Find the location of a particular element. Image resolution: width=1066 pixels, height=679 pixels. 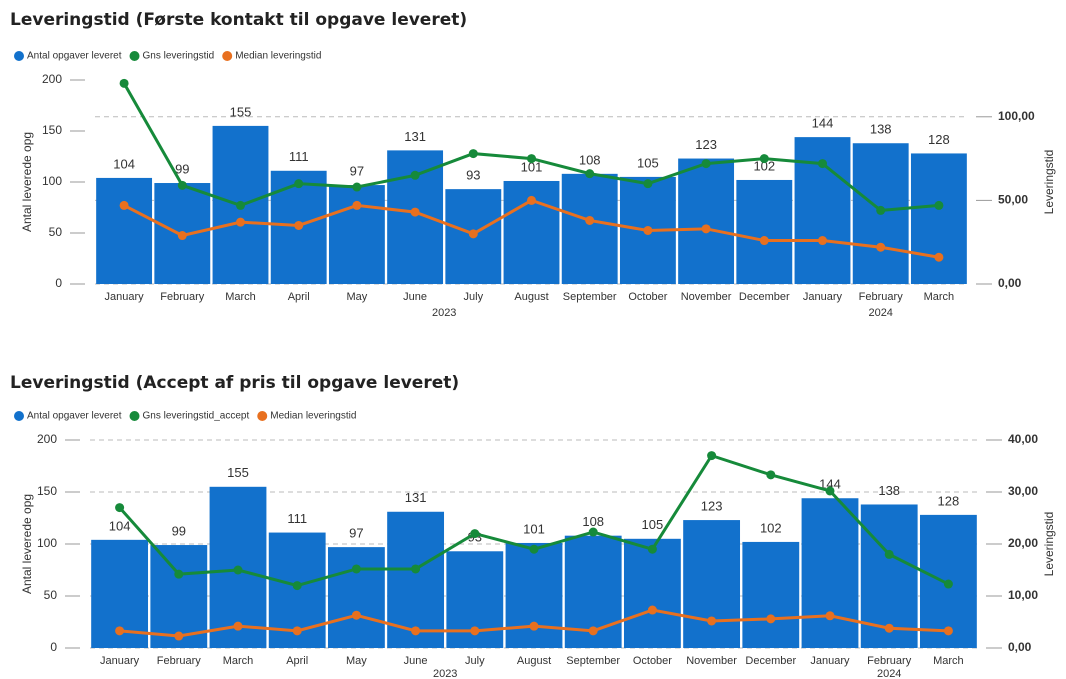

y-tick-label: 200 is located at coordinates (47, 439).